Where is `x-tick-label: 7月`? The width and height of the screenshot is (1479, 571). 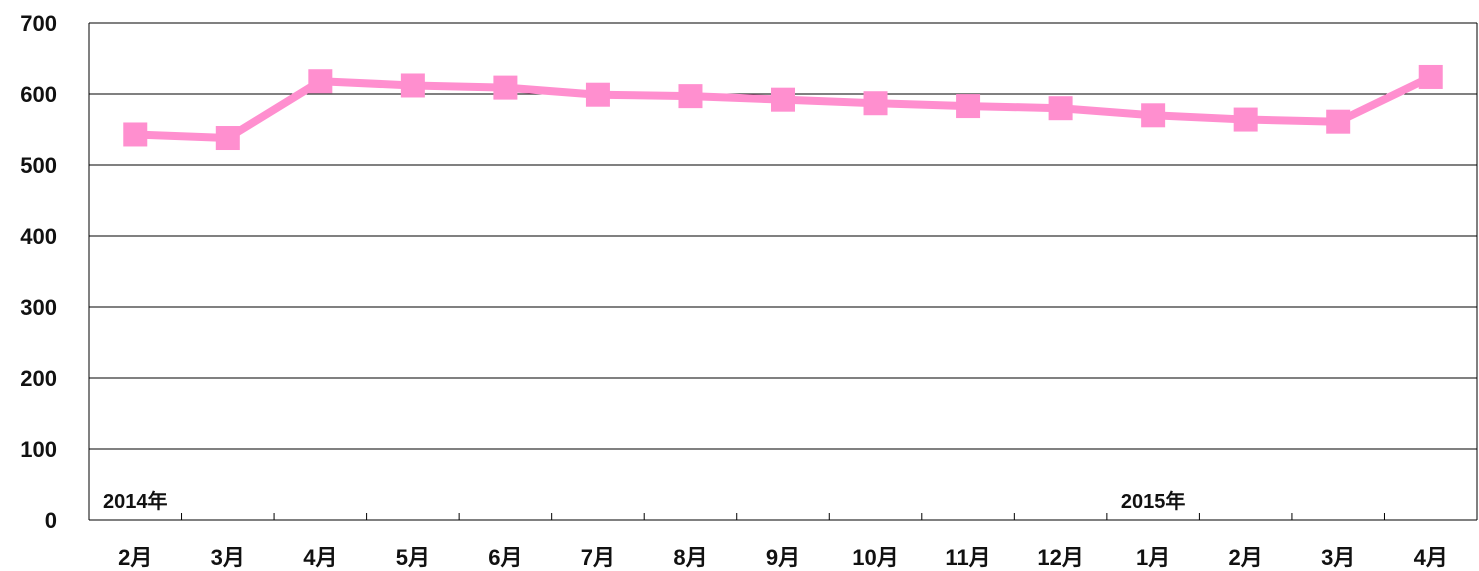
x-tick-label: 7月 is located at coordinates (598, 557).